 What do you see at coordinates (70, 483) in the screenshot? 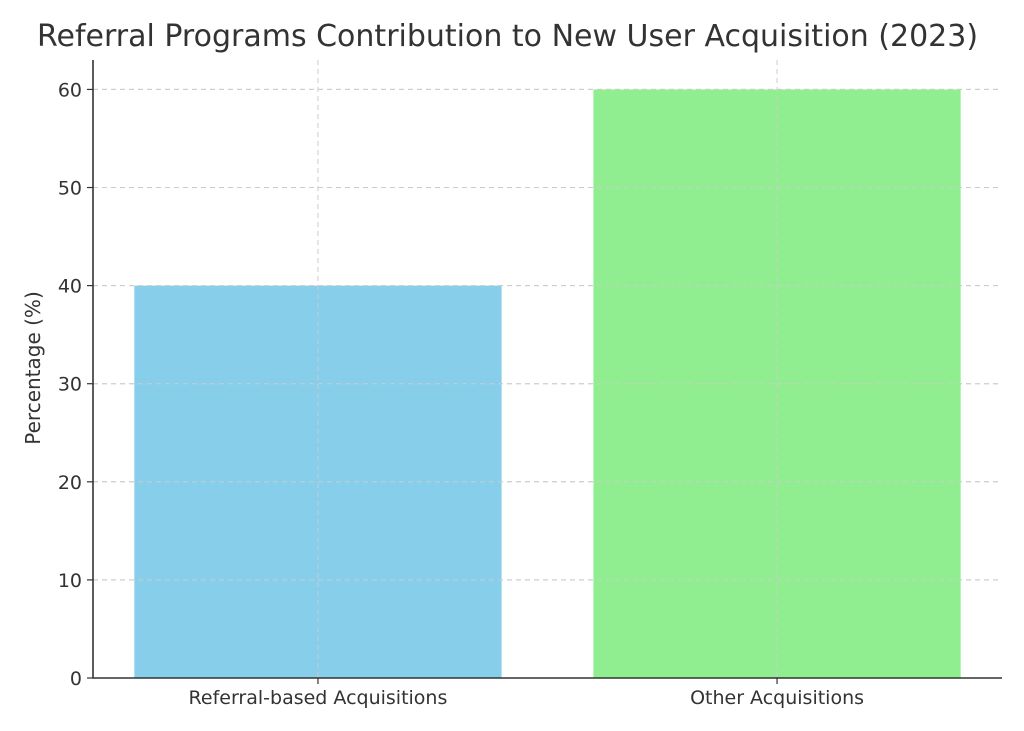
I see `y-tick-label: 20` at bounding box center [70, 483].